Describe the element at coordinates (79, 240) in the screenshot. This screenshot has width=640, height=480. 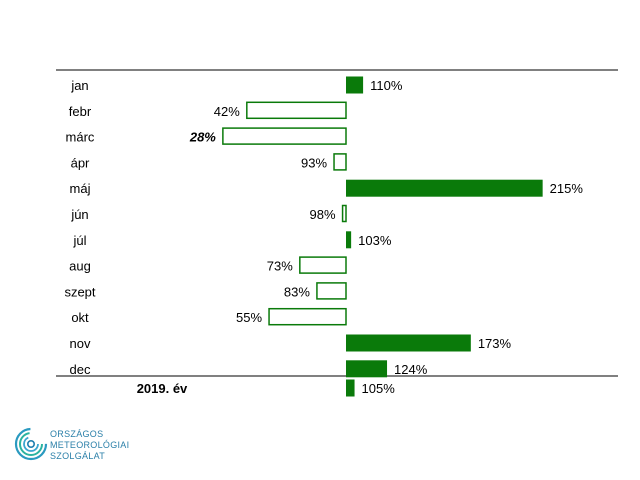
I see `category-label: júl` at that location.